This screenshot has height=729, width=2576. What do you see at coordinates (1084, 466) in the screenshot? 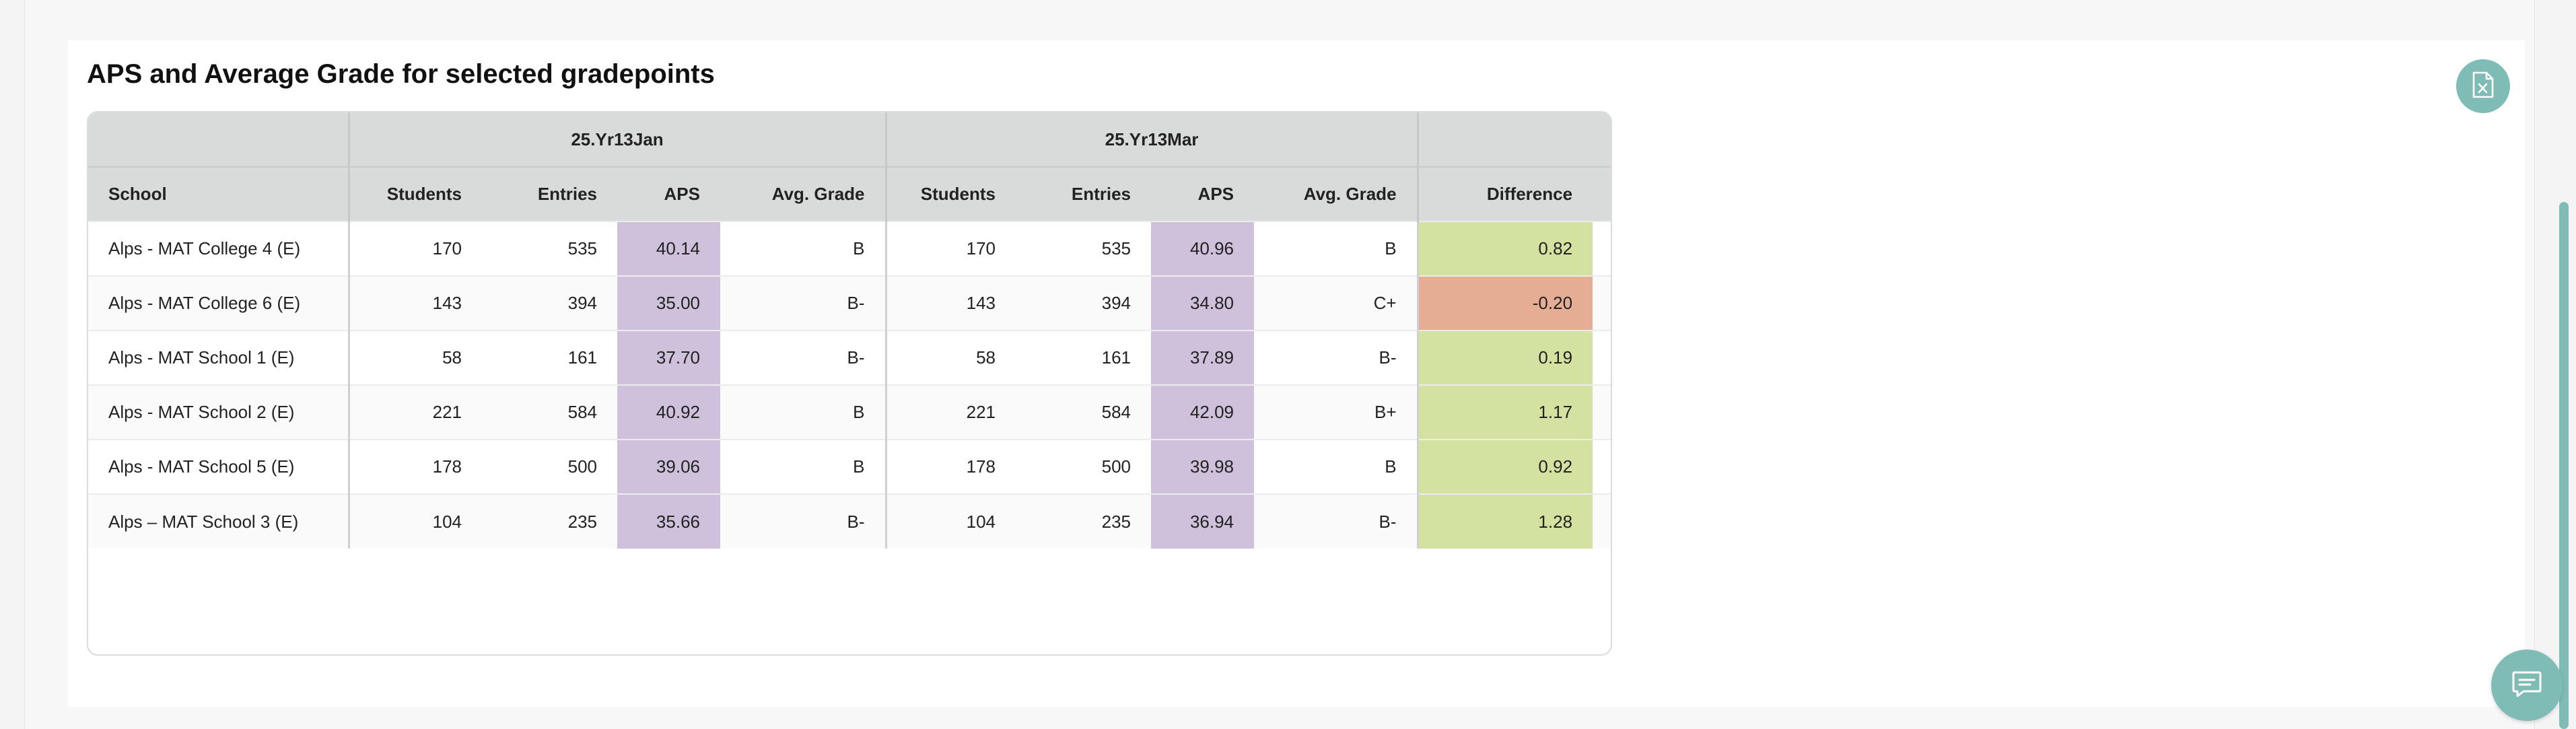
I see `cell-mar-entries: 500` at bounding box center [1084, 466].